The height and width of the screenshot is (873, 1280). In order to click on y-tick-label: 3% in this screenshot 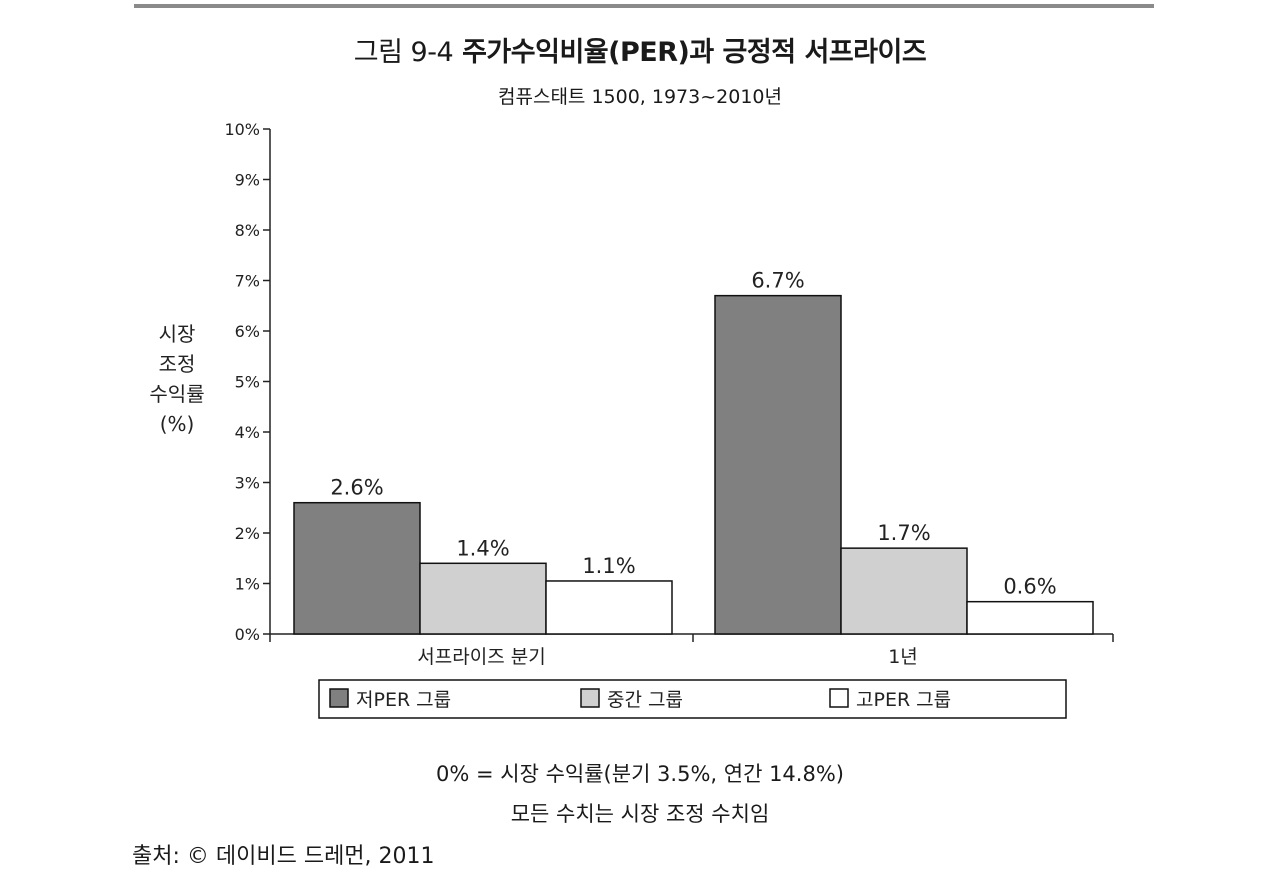, I will do `click(247, 483)`.